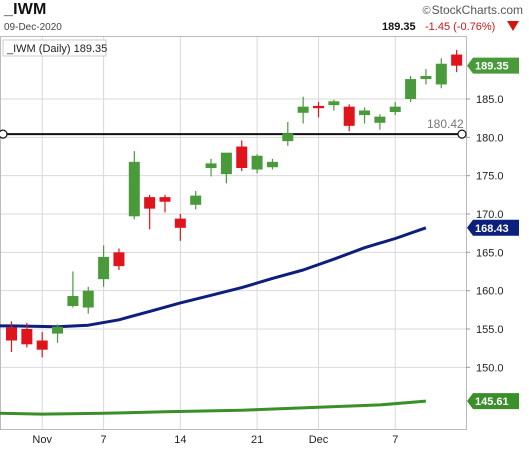  What do you see at coordinates (490, 330) in the screenshot?
I see `y-tick-label: 155.0` at bounding box center [490, 330].